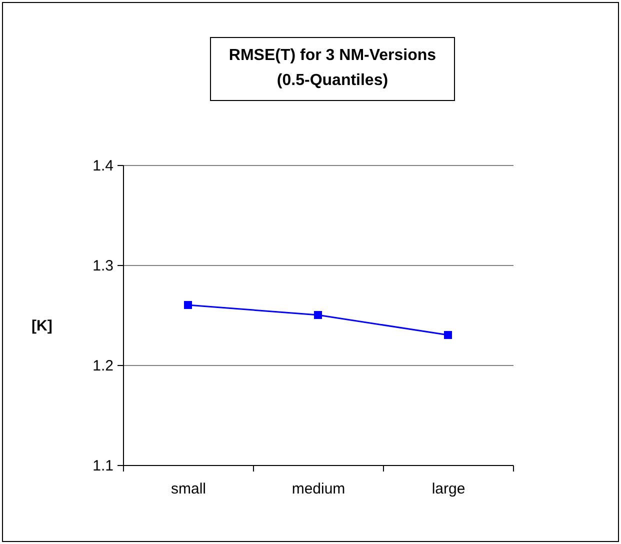  Describe the element at coordinates (319, 489) in the screenshot. I see `x-tick-label: medium` at that location.